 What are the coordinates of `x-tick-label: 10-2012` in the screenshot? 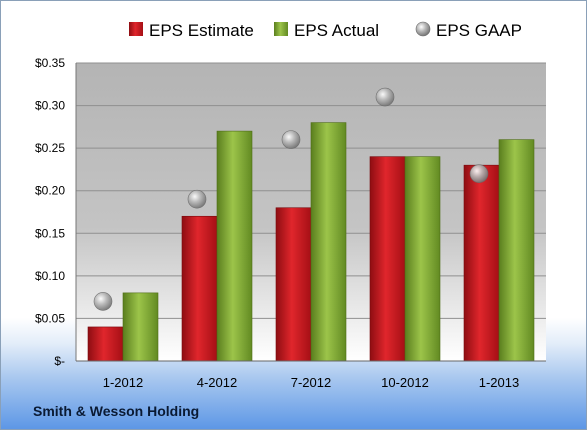 It's located at (405, 382).